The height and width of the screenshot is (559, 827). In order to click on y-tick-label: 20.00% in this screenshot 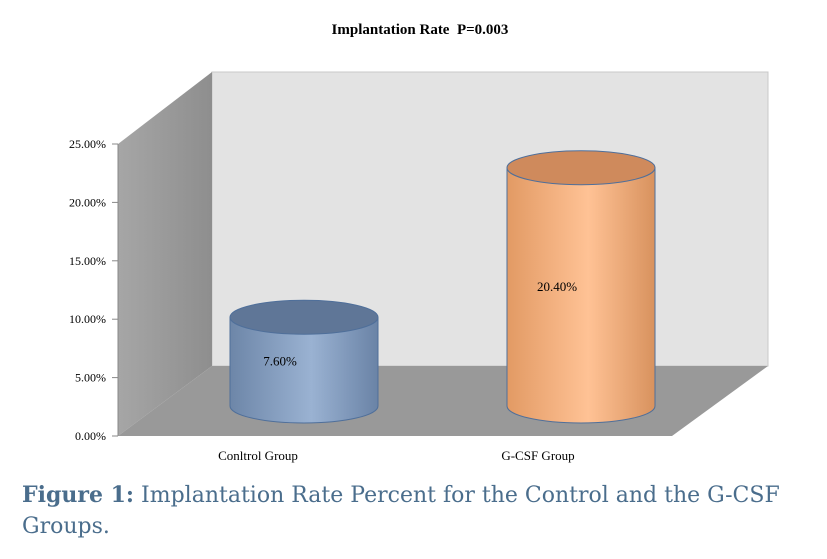, I will do `click(87, 202)`.